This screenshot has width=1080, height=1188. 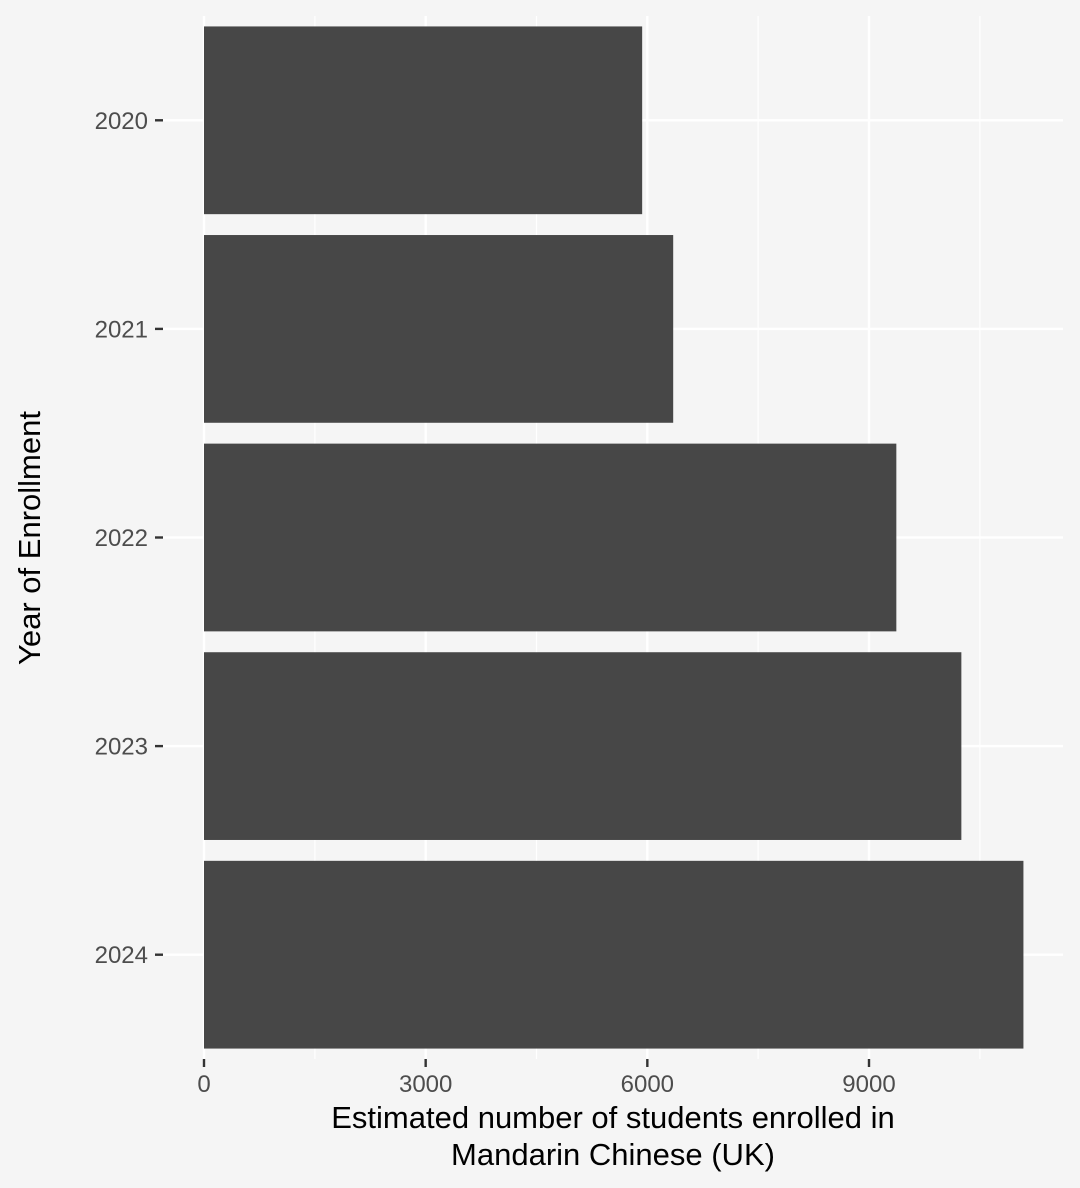 What do you see at coordinates (868, 1084) in the screenshot?
I see `x-tick-label: 9000` at bounding box center [868, 1084].